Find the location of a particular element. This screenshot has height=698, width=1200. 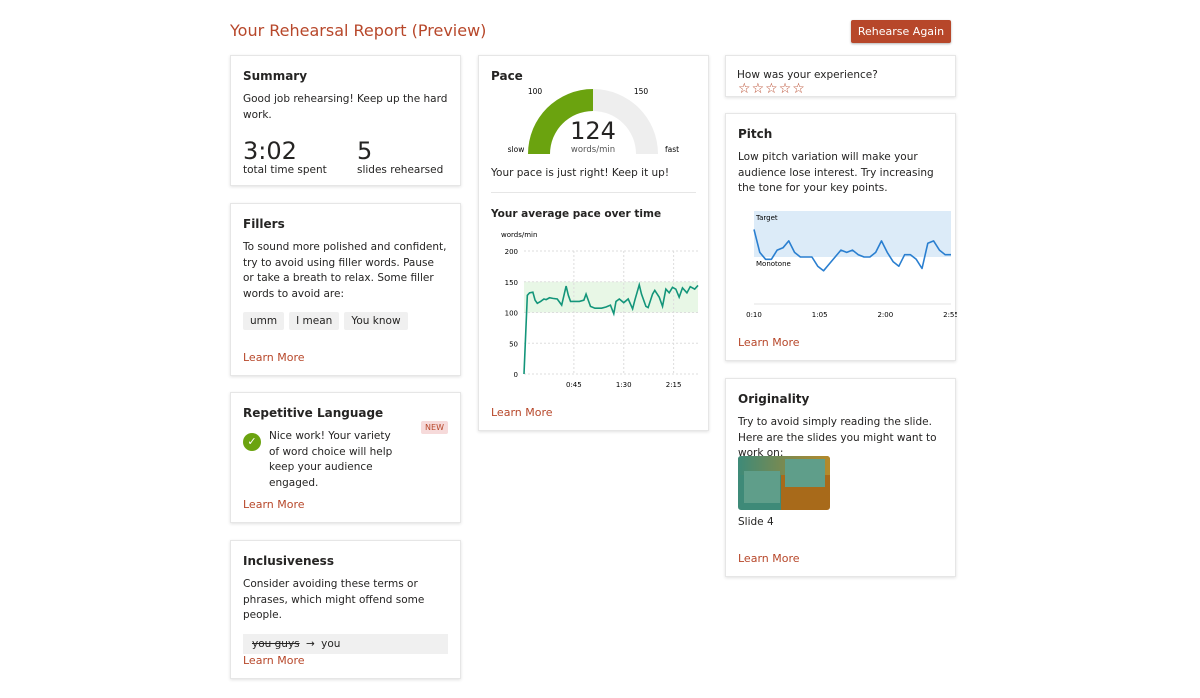

fillers-title: Fillers is located at coordinates (264, 224).